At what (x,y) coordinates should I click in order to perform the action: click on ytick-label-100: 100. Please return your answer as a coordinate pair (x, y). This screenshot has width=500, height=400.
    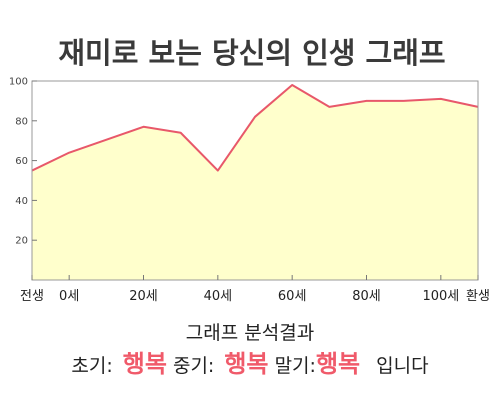
    Looking at the image, I should click on (18, 82).